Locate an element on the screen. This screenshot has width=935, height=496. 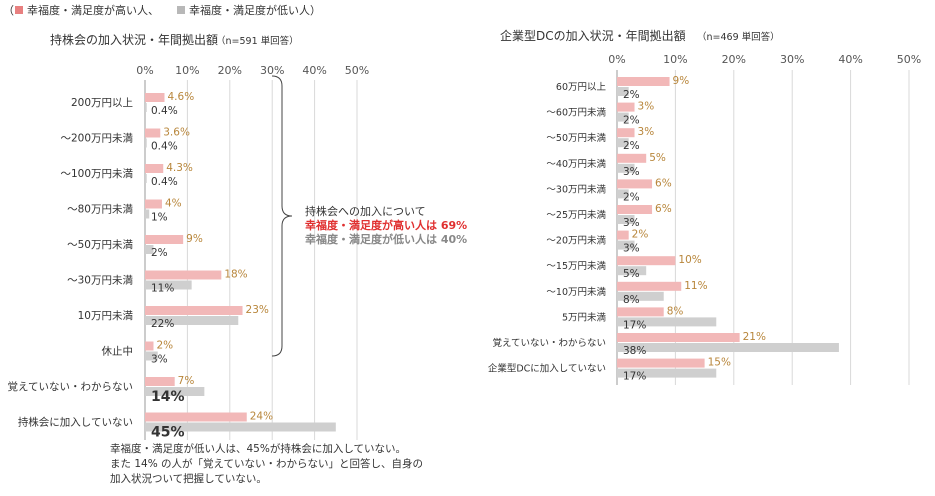
data-label-high: 15% is located at coordinates (719, 363).